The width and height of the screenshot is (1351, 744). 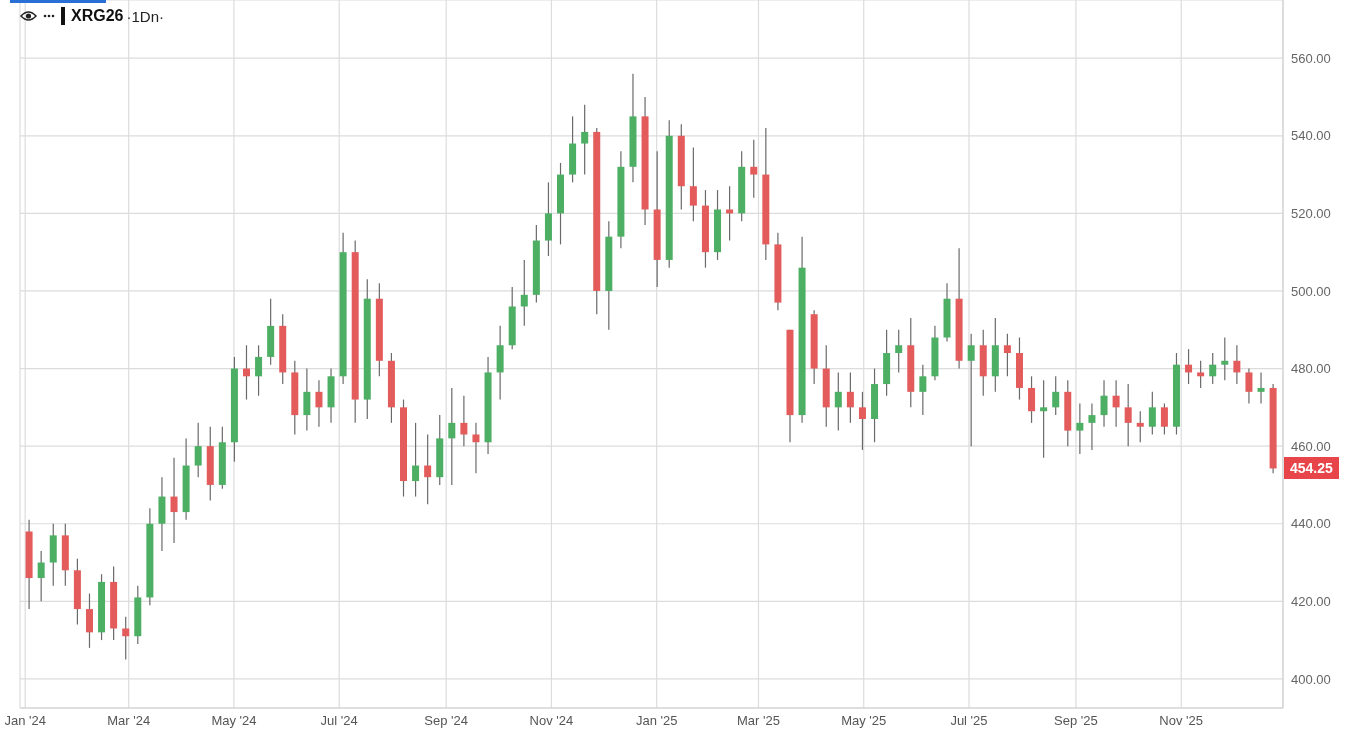 What do you see at coordinates (758, 721) in the screenshot?
I see `x-tick-label: Mar '25` at bounding box center [758, 721].